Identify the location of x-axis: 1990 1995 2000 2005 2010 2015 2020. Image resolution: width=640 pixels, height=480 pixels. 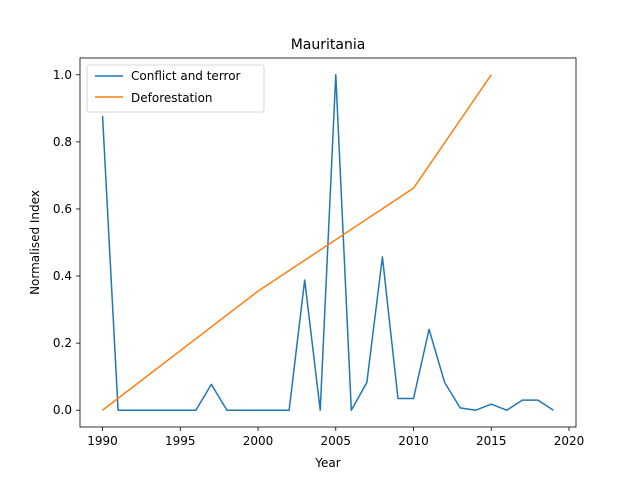
(335, 437).